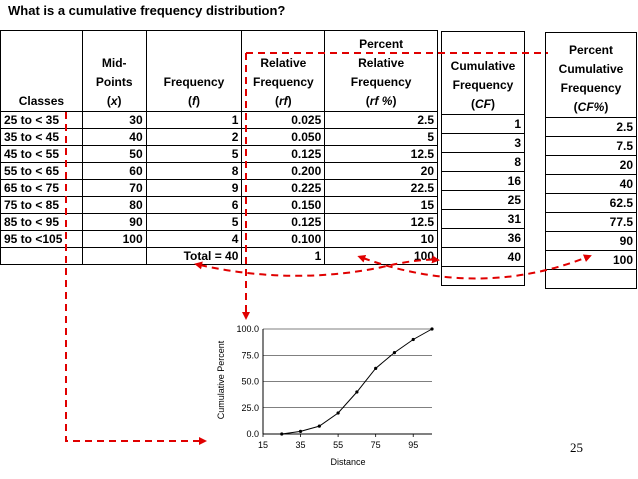 The image size is (638, 479). What do you see at coordinates (41, 137) in the screenshot?
I see `cell-classes: 35 to < 45` at bounding box center [41, 137].